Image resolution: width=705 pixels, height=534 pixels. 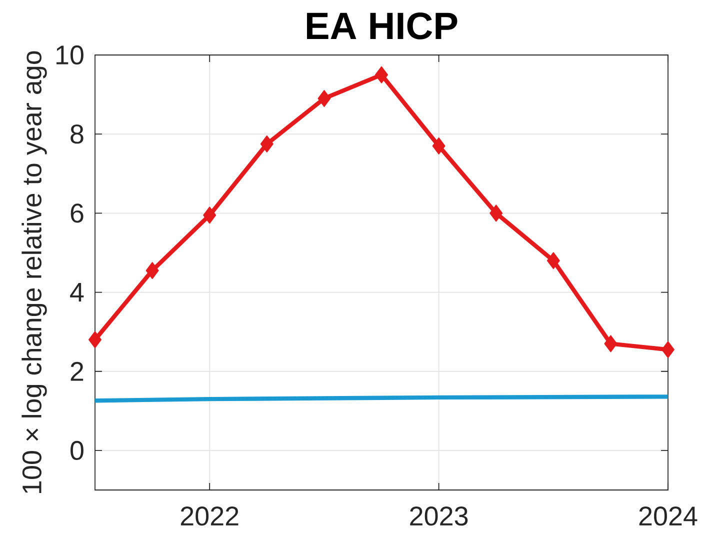 What do you see at coordinates (77, 134) in the screenshot?
I see `y-tick-label: 8` at bounding box center [77, 134].